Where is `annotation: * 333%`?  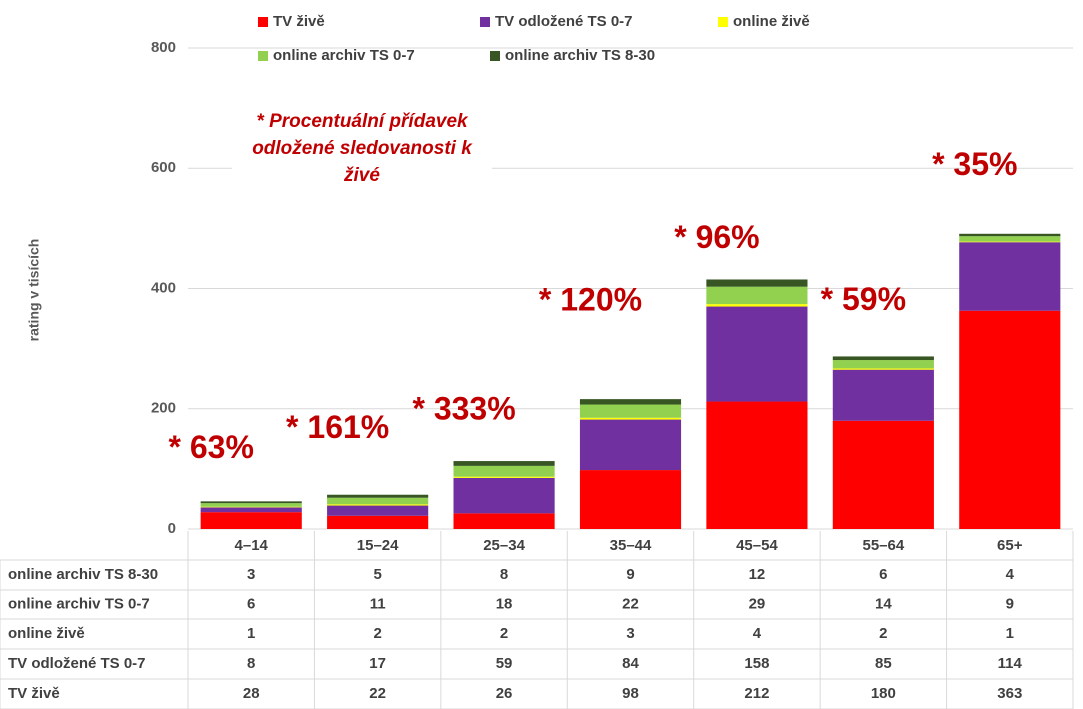
annotation: * 333% is located at coordinates (463, 409).